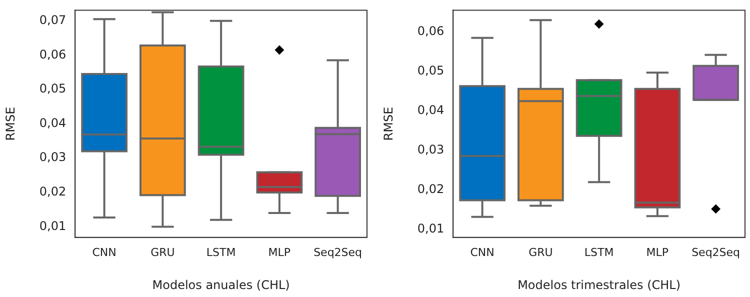 Image resolution: width=750 pixels, height=297 pixels. What do you see at coordinates (599, 285) in the screenshot?
I see `x-axis-title: Modelos trimestrales (CHL)` at bounding box center [599, 285].